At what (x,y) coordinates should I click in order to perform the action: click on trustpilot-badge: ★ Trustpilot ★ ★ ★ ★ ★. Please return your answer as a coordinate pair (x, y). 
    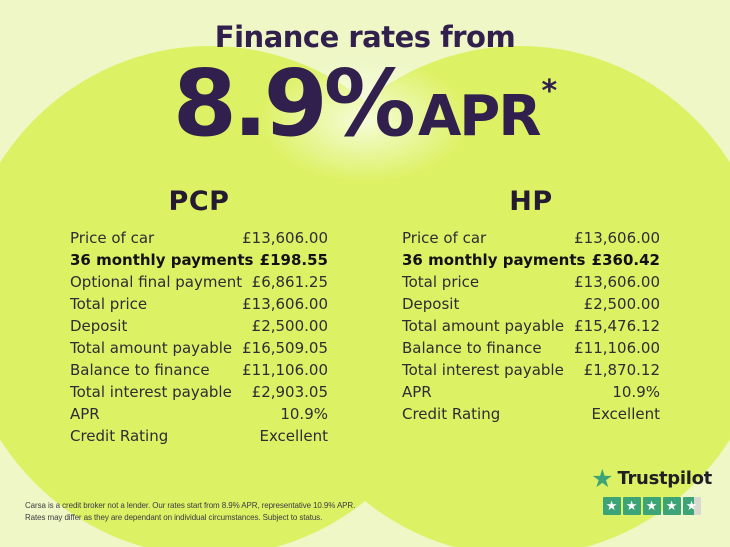
    Looking at the image, I should click on (651, 490).